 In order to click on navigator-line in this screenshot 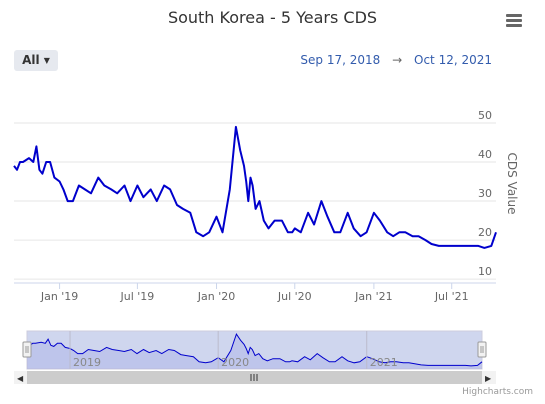, I will do `click(254, 349)`.